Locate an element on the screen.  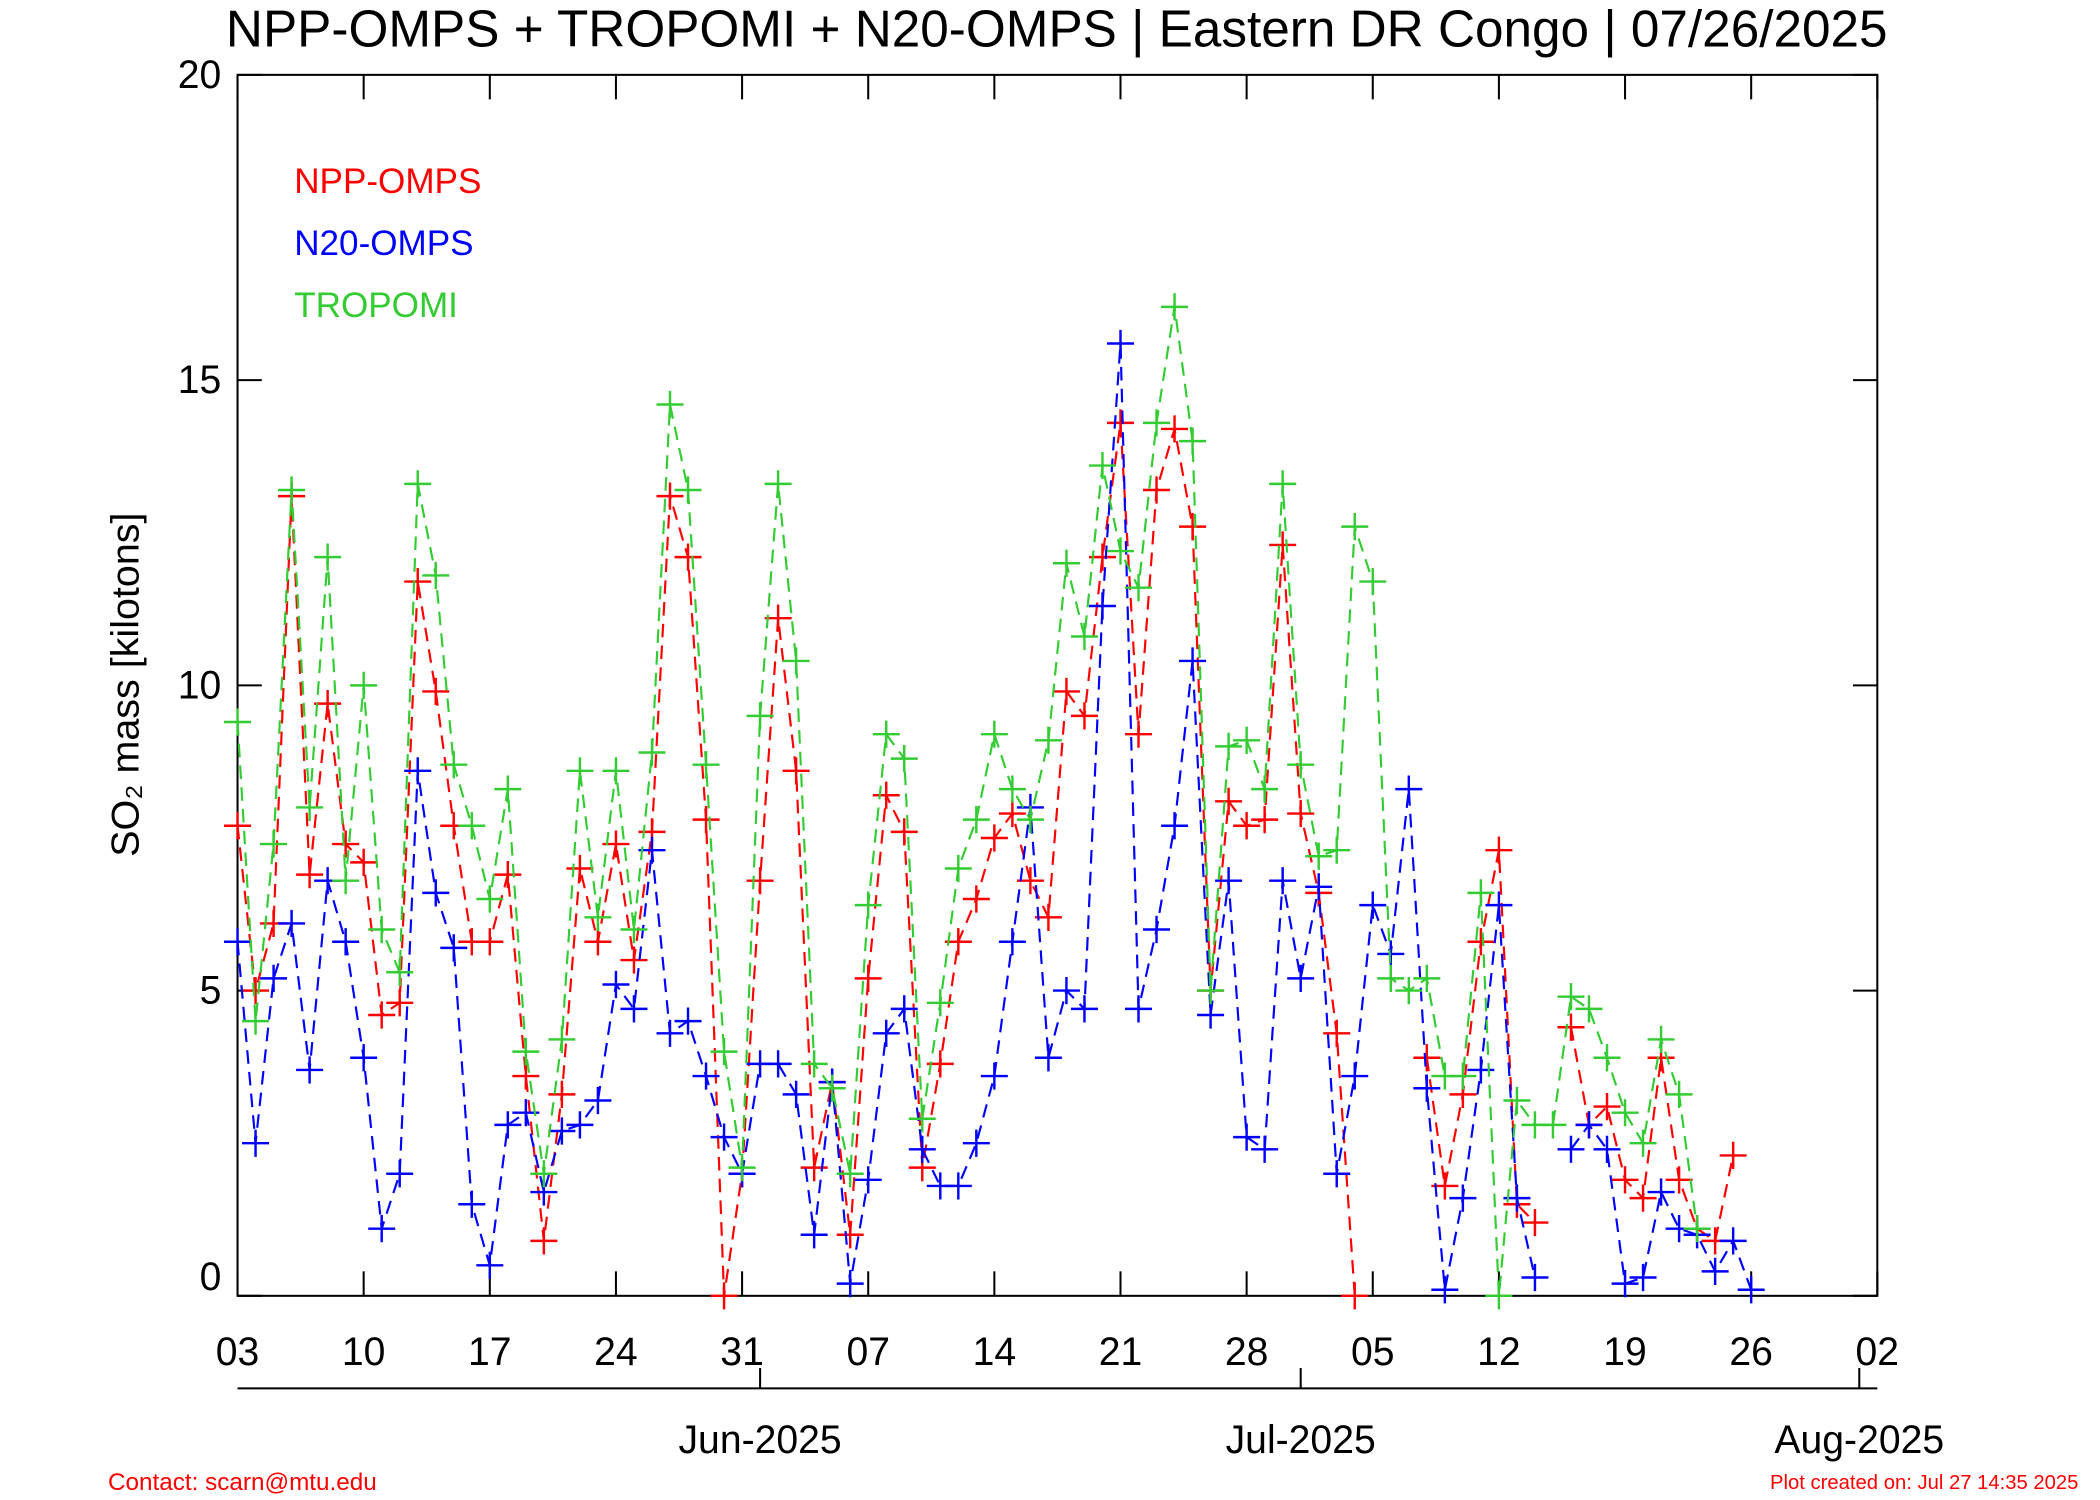
x-tick-label: 10 is located at coordinates (364, 1352).